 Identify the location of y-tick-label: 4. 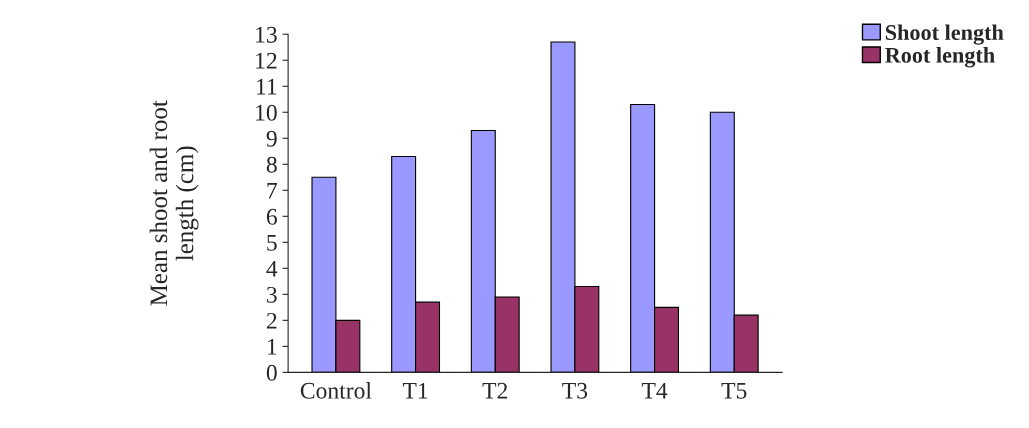
(272, 268).